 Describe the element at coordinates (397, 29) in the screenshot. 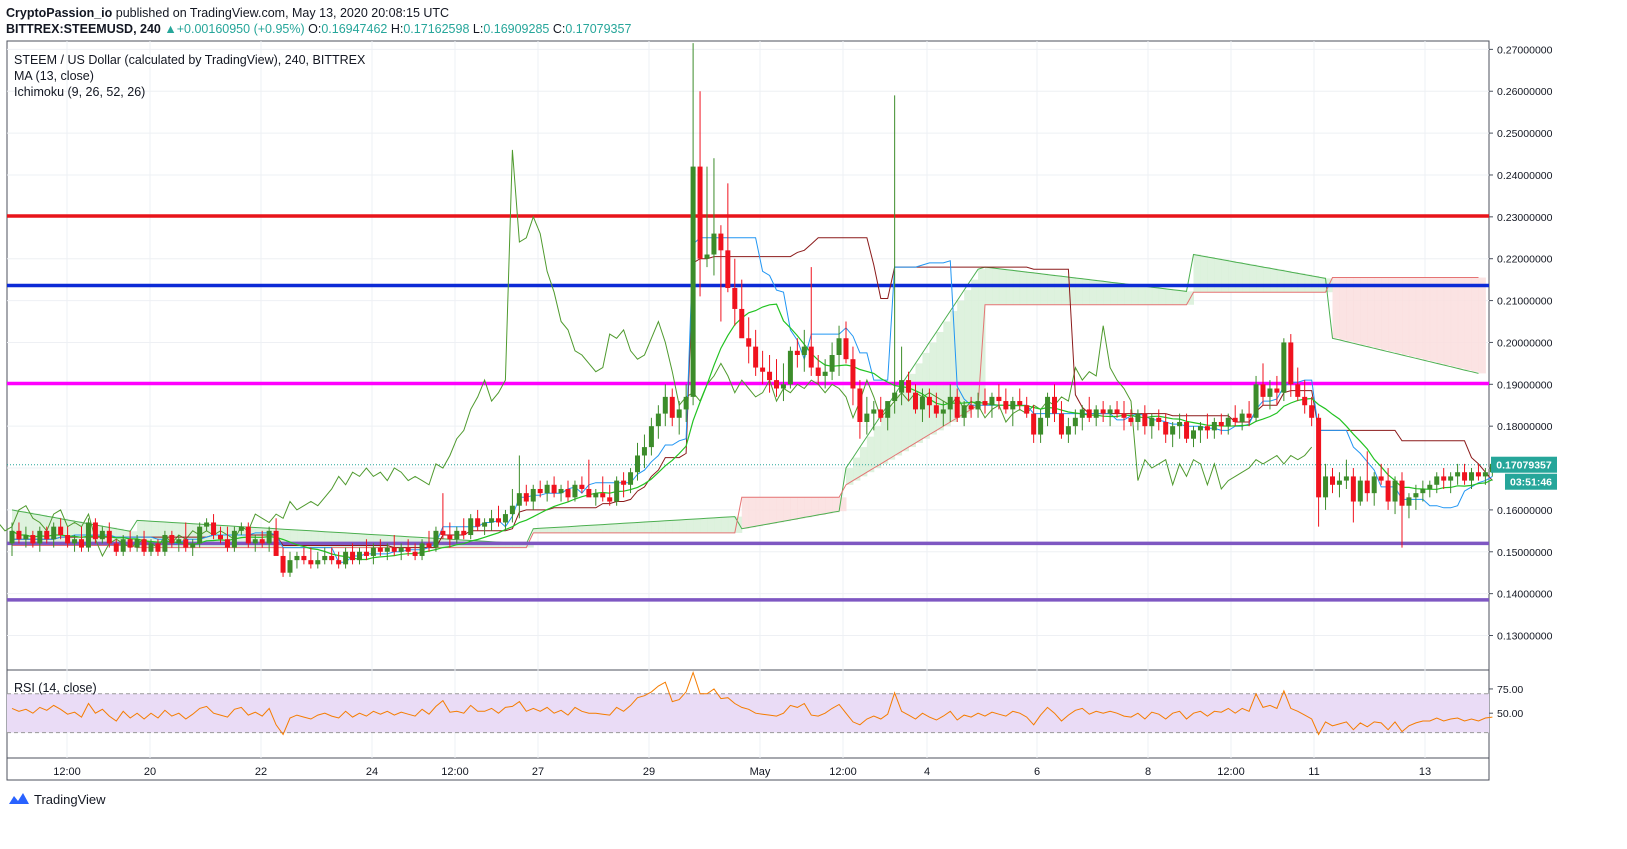

I see `high-label: H:` at that location.